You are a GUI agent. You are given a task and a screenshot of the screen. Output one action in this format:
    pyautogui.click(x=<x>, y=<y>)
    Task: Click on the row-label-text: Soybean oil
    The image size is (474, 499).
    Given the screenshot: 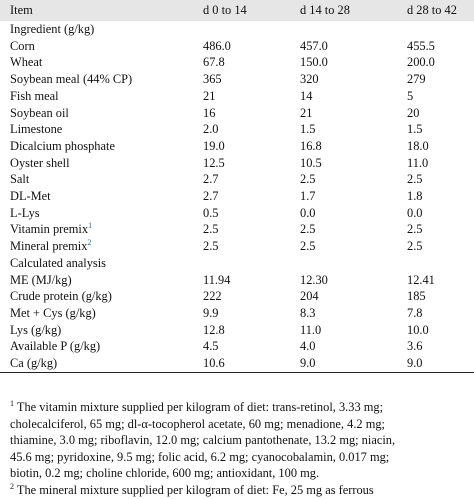 What is the action you would take?
    pyautogui.click(x=39, y=112)
    